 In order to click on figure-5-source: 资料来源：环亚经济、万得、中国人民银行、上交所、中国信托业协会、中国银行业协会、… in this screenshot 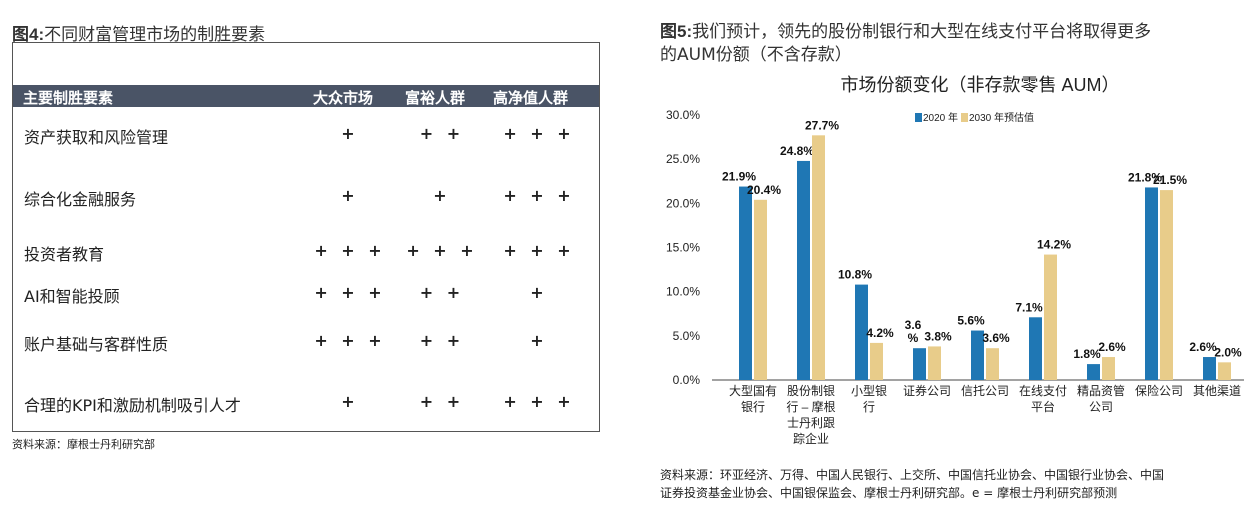, I will do `click(912, 484)`.